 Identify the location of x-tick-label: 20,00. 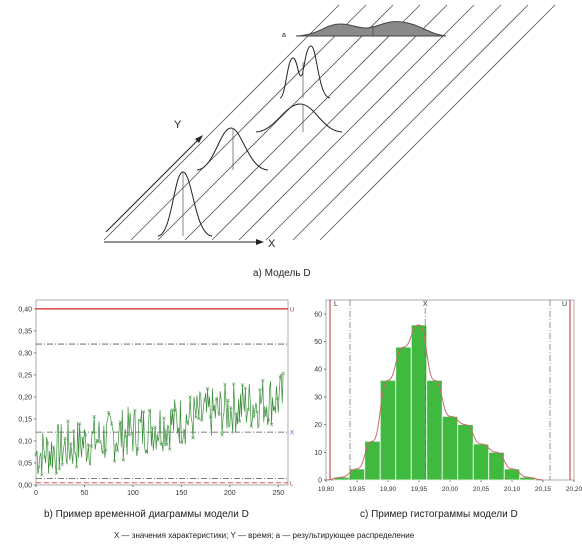
(450, 489).